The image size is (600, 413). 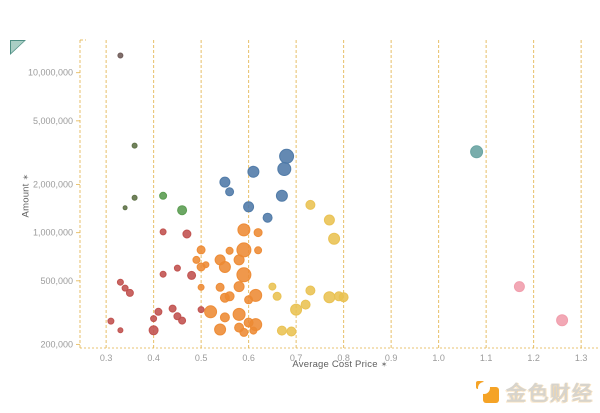 What do you see at coordinates (50, 73) in the screenshot?
I see `y-tick-label-10000000: 10,000,000` at bounding box center [50, 73].